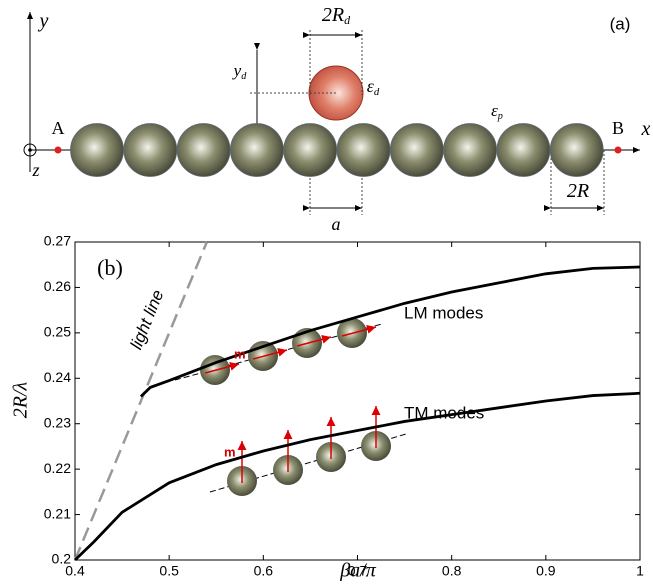 The width and height of the screenshot is (653, 586). I want to click on series-annotation: TM modes, so click(444, 412).